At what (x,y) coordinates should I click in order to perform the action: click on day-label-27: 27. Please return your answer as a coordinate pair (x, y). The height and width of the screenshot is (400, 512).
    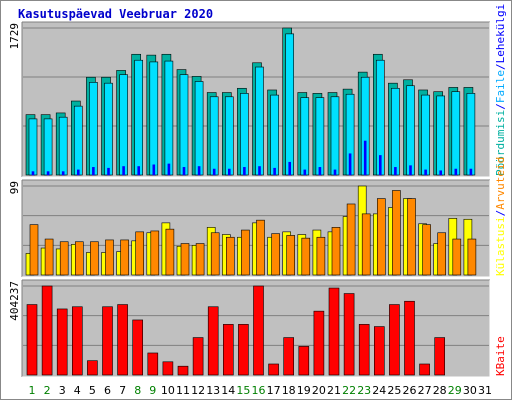
    Looking at the image, I should click on (425, 390).